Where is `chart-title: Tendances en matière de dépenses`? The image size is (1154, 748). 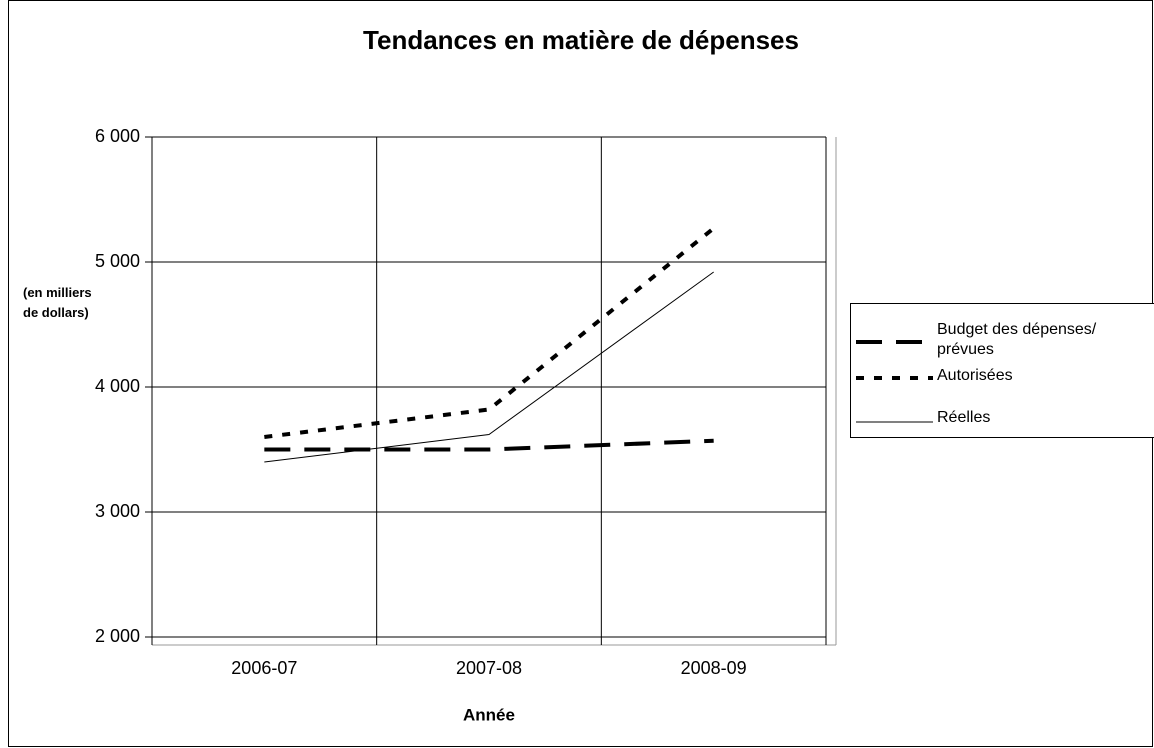
chart-title: Tendances en matière de dépenses is located at coordinates (581, 40).